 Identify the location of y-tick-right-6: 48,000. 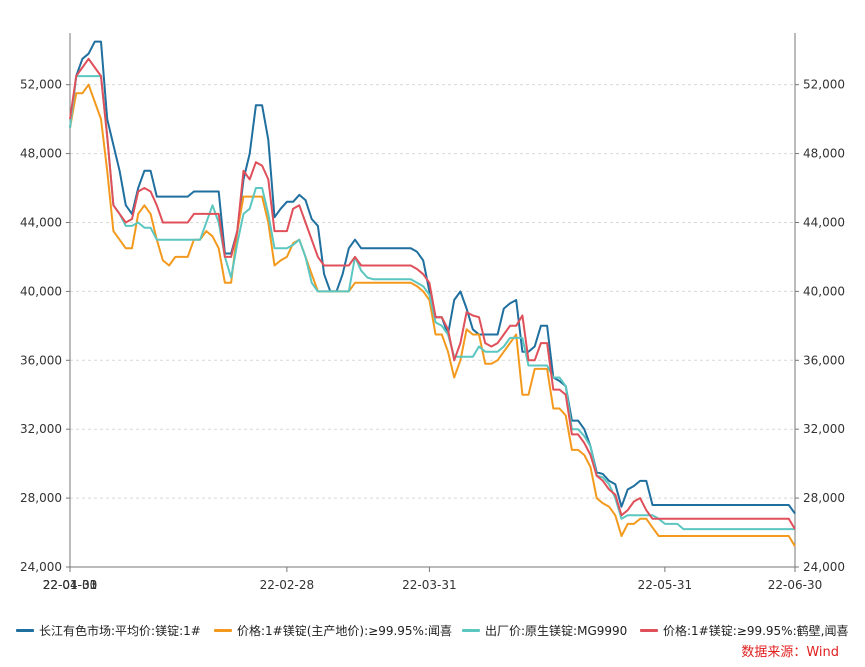
(824, 154).